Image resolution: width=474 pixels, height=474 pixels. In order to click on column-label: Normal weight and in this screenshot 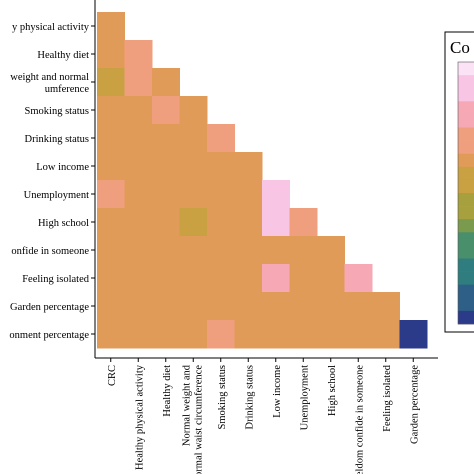, I will do `click(186, 405)`.